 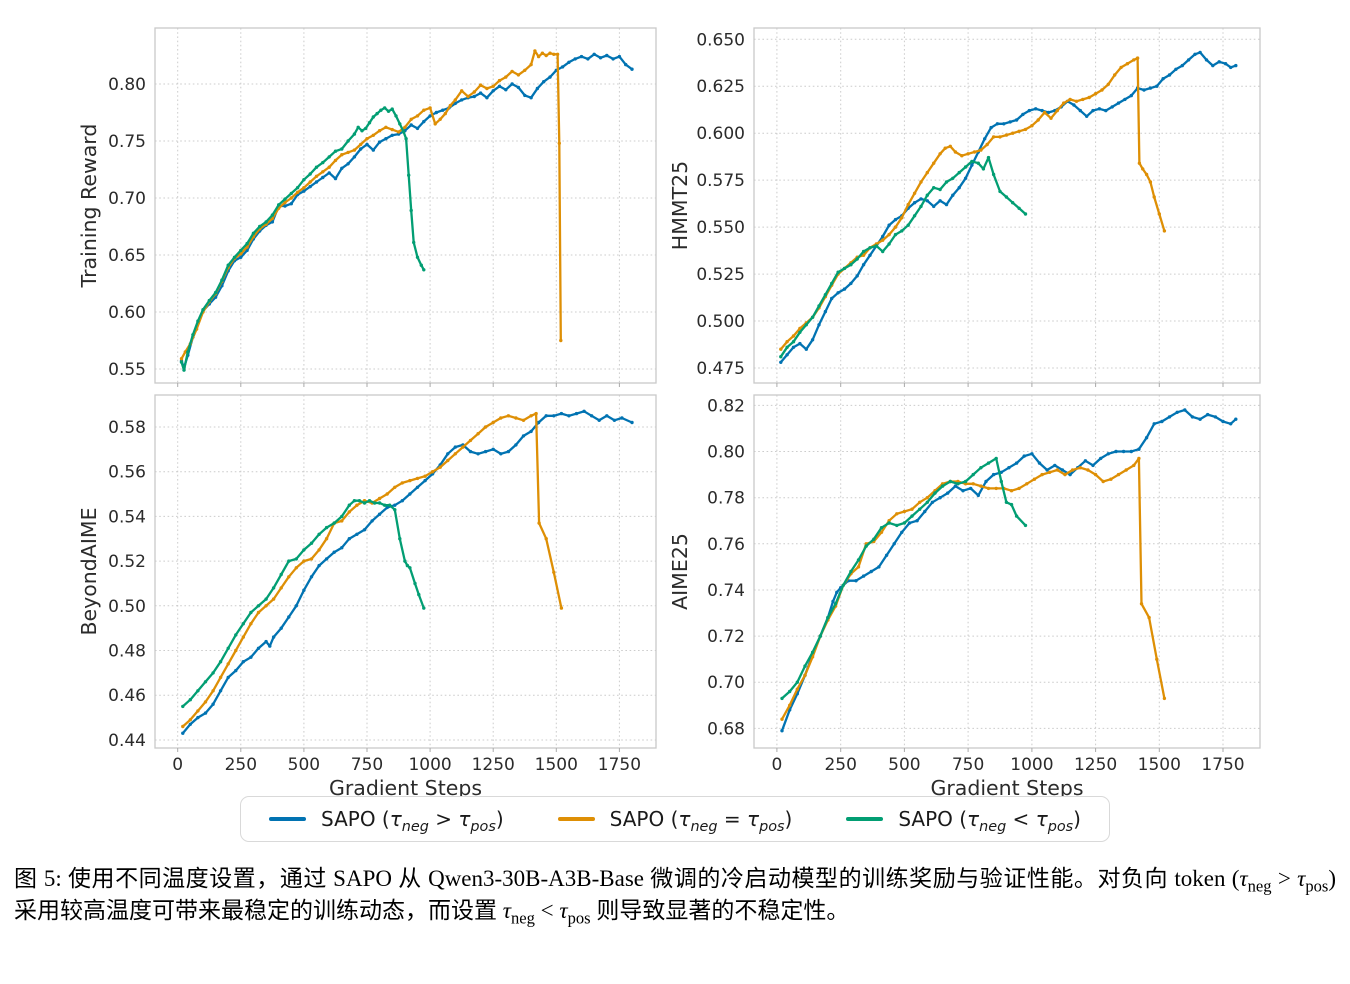 I want to click on legend-line-swatch-orange-icon, so click(x=576, y=819).